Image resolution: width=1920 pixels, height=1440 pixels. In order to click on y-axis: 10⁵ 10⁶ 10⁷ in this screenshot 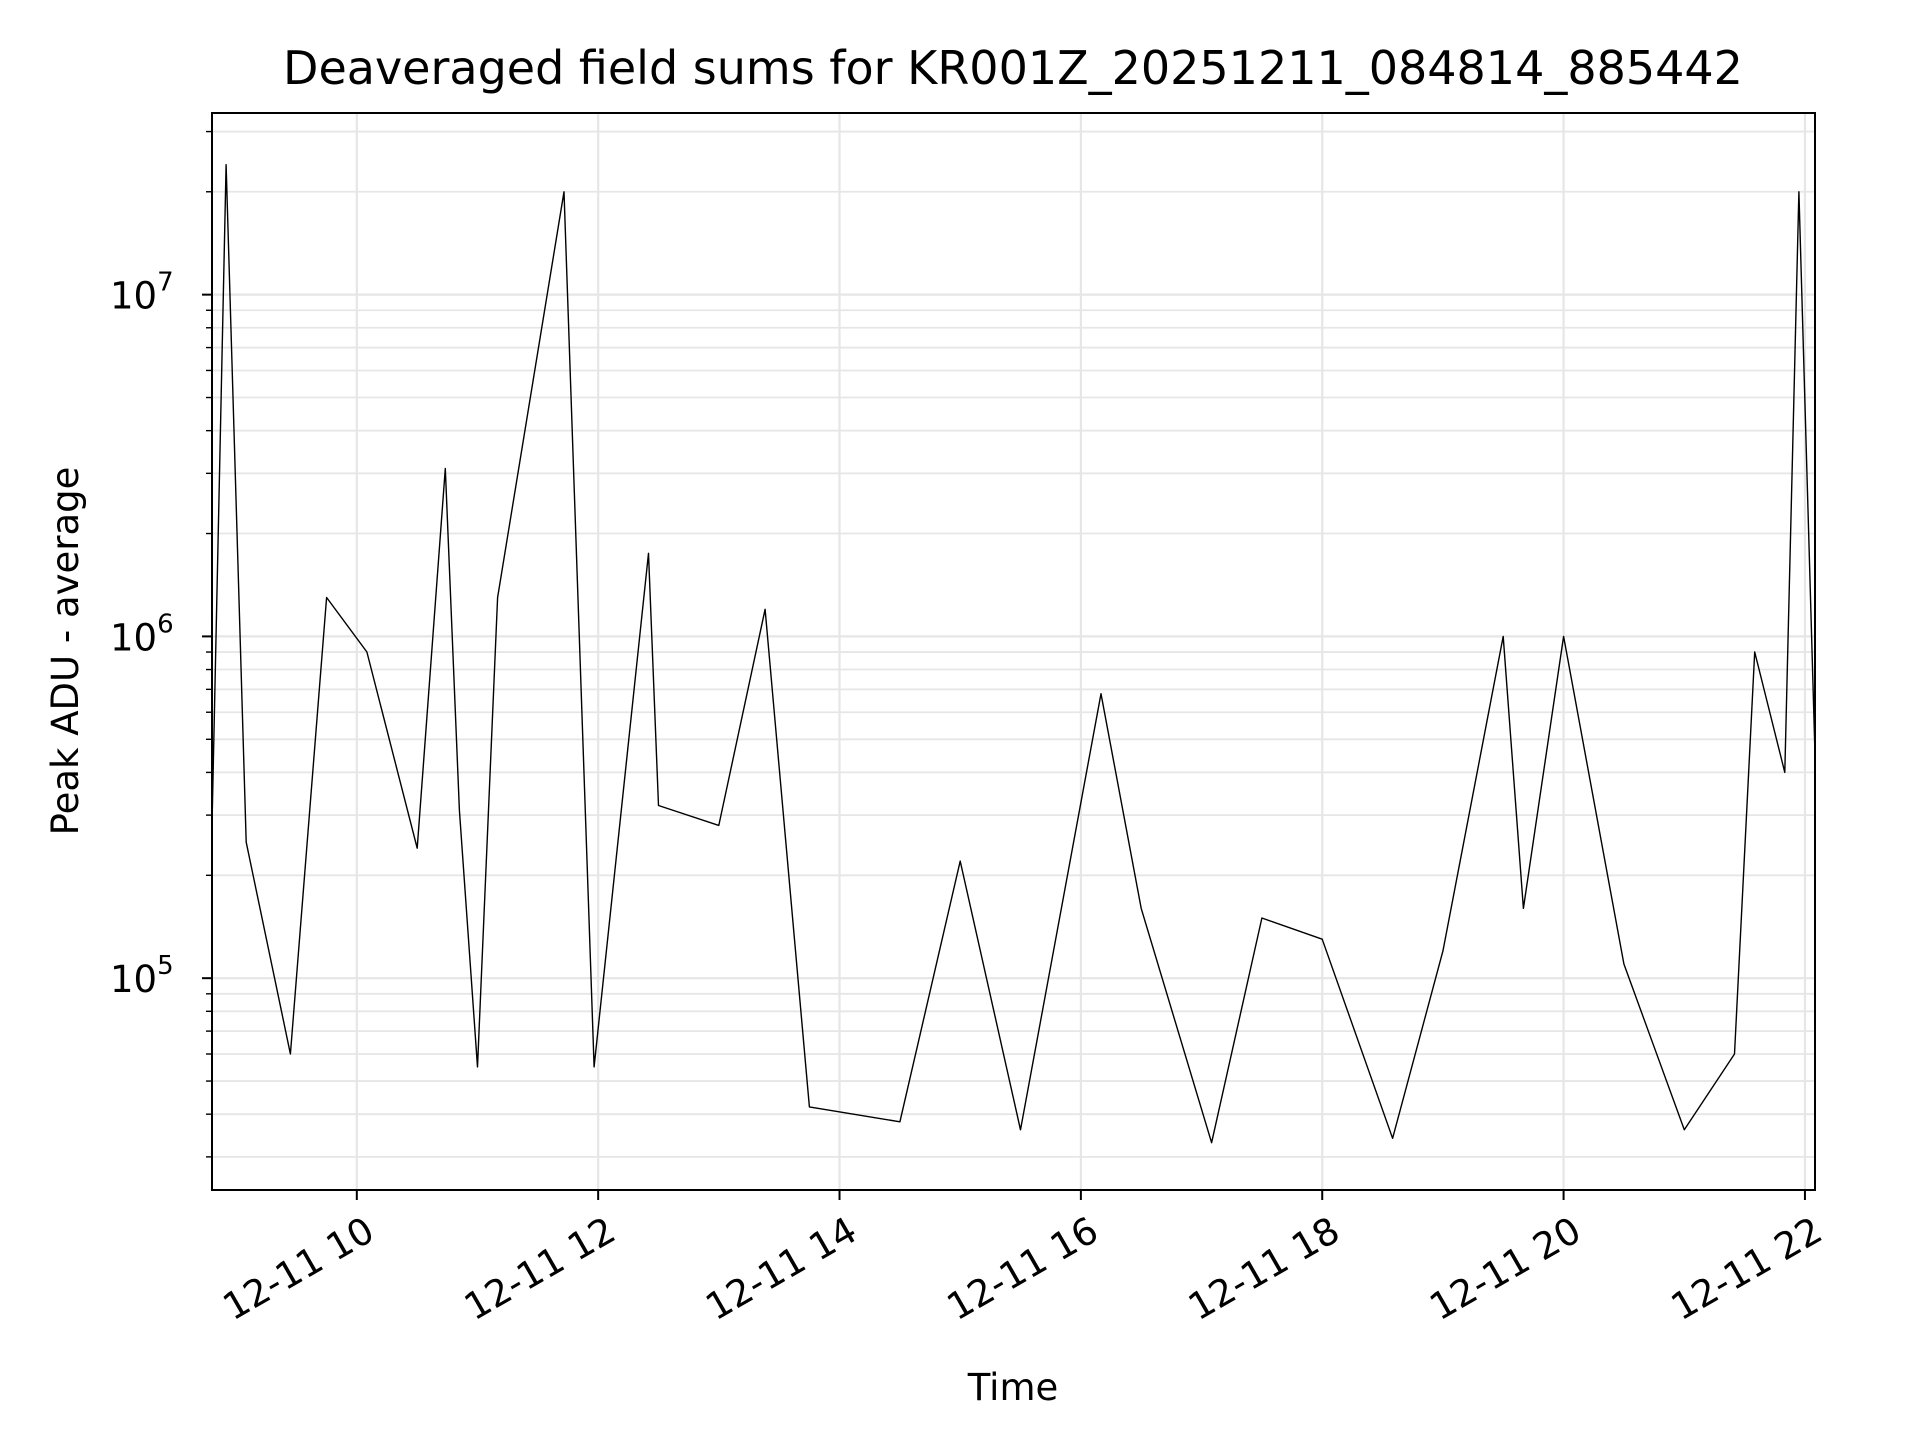, I will do `click(161, 644)`.